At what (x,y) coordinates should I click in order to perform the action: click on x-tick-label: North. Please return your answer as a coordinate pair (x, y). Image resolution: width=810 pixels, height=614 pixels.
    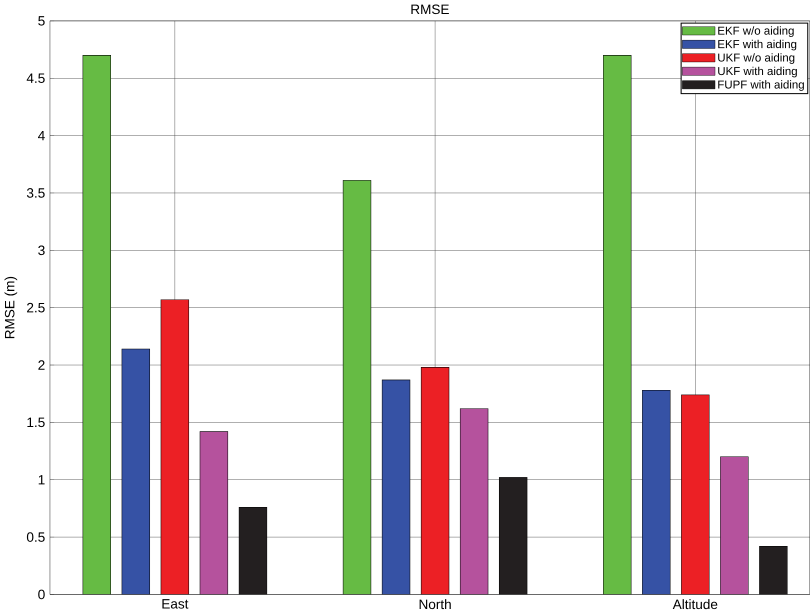
    Looking at the image, I should click on (435, 604).